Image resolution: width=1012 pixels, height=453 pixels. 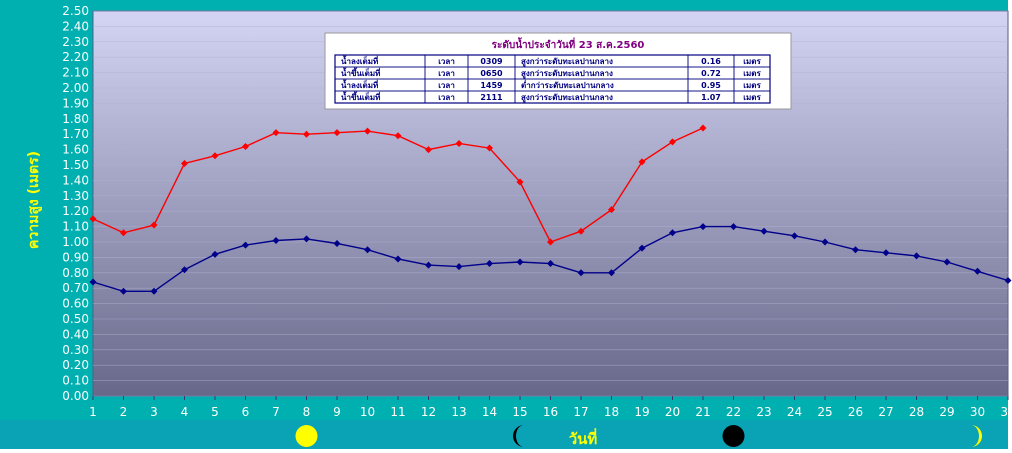 What do you see at coordinates (246, 412) in the screenshot?
I see `x-tick-label: 6` at bounding box center [246, 412].